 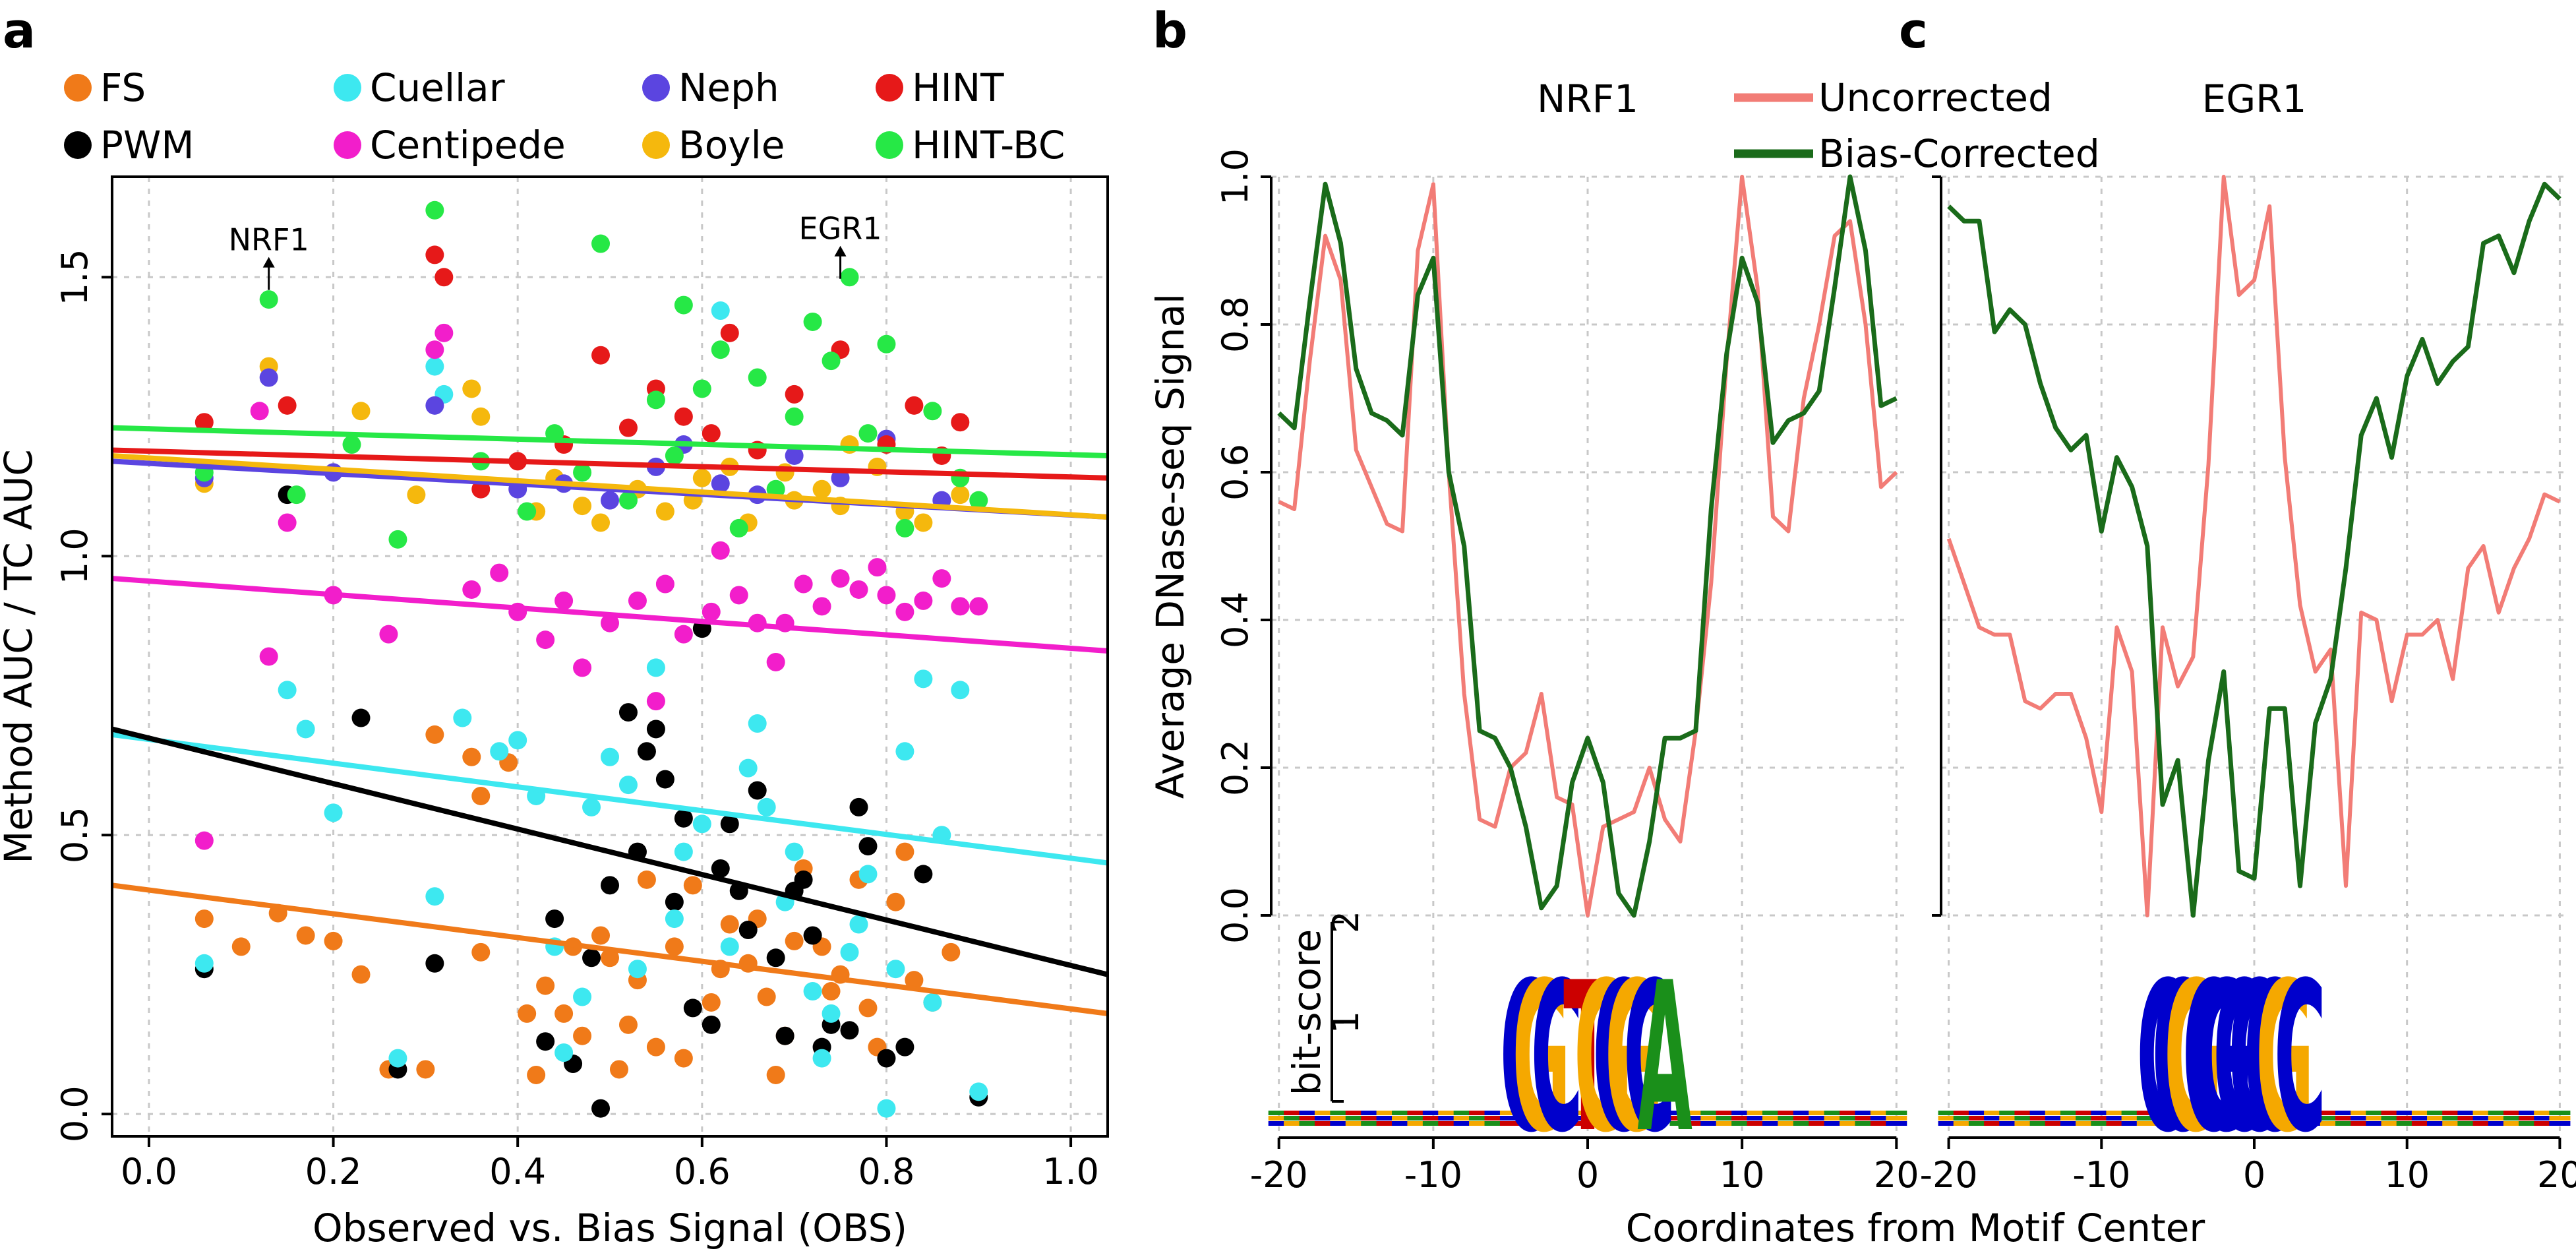 I want to click on x-tick-label: 10, so click(x=1742, y=1175).